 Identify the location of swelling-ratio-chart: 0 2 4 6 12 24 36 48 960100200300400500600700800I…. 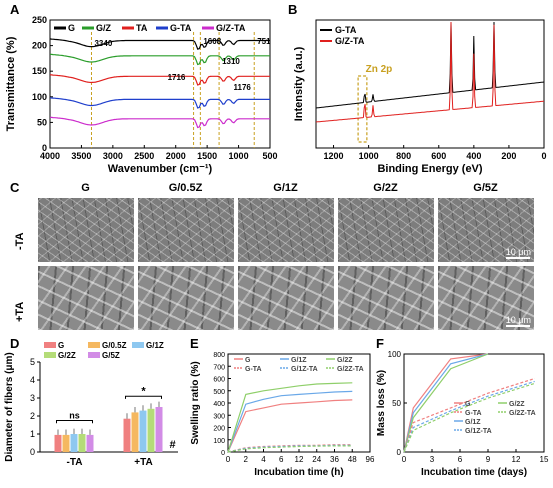
(282, 415).